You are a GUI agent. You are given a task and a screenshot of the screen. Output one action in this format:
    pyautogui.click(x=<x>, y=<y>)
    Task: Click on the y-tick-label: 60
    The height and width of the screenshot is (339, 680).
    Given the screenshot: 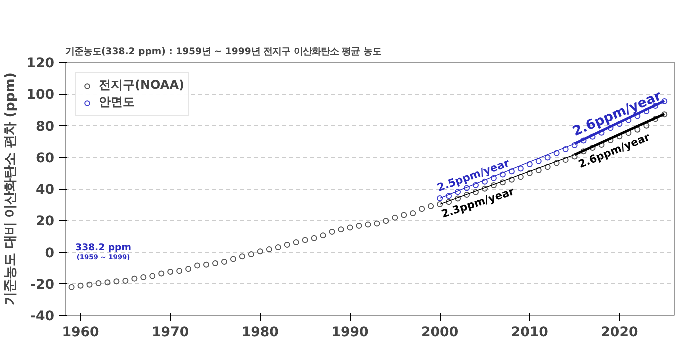 What is the action you would take?
    pyautogui.click(x=45, y=158)
    